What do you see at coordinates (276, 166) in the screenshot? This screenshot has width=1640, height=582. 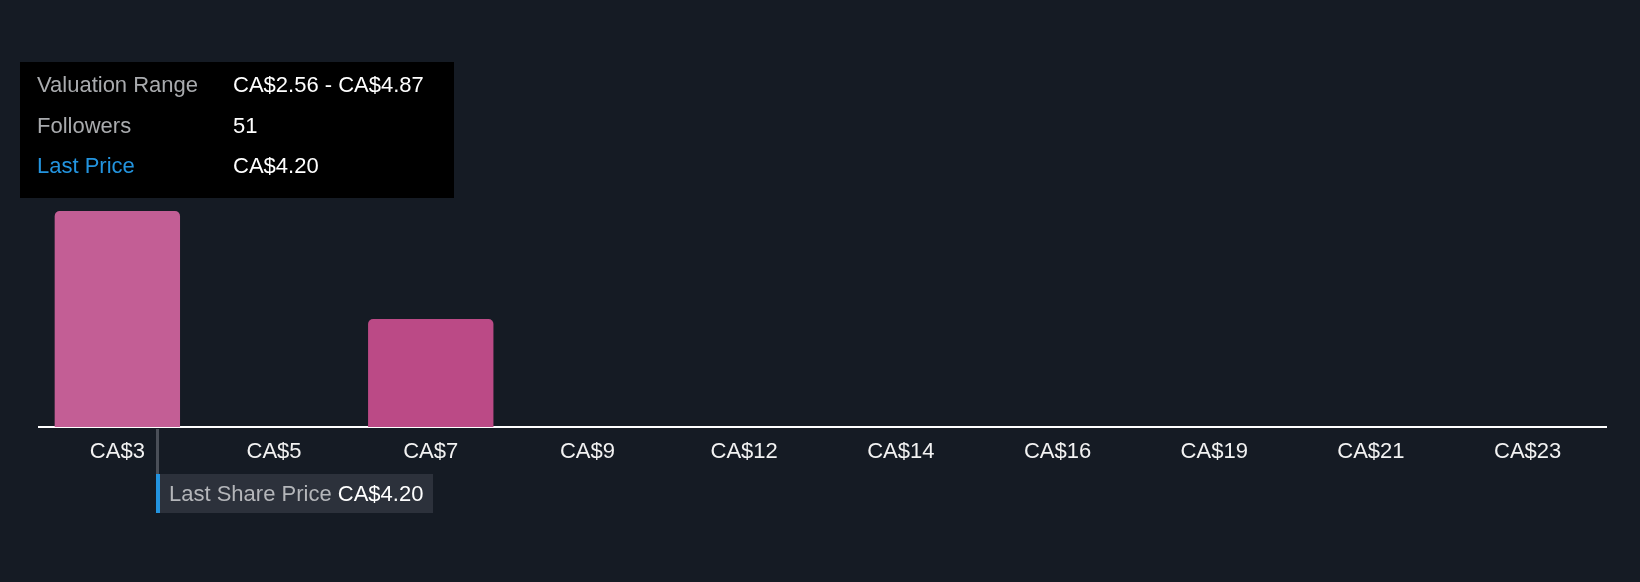 I see `text: CA$4.20` at bounding box center [276, 166].